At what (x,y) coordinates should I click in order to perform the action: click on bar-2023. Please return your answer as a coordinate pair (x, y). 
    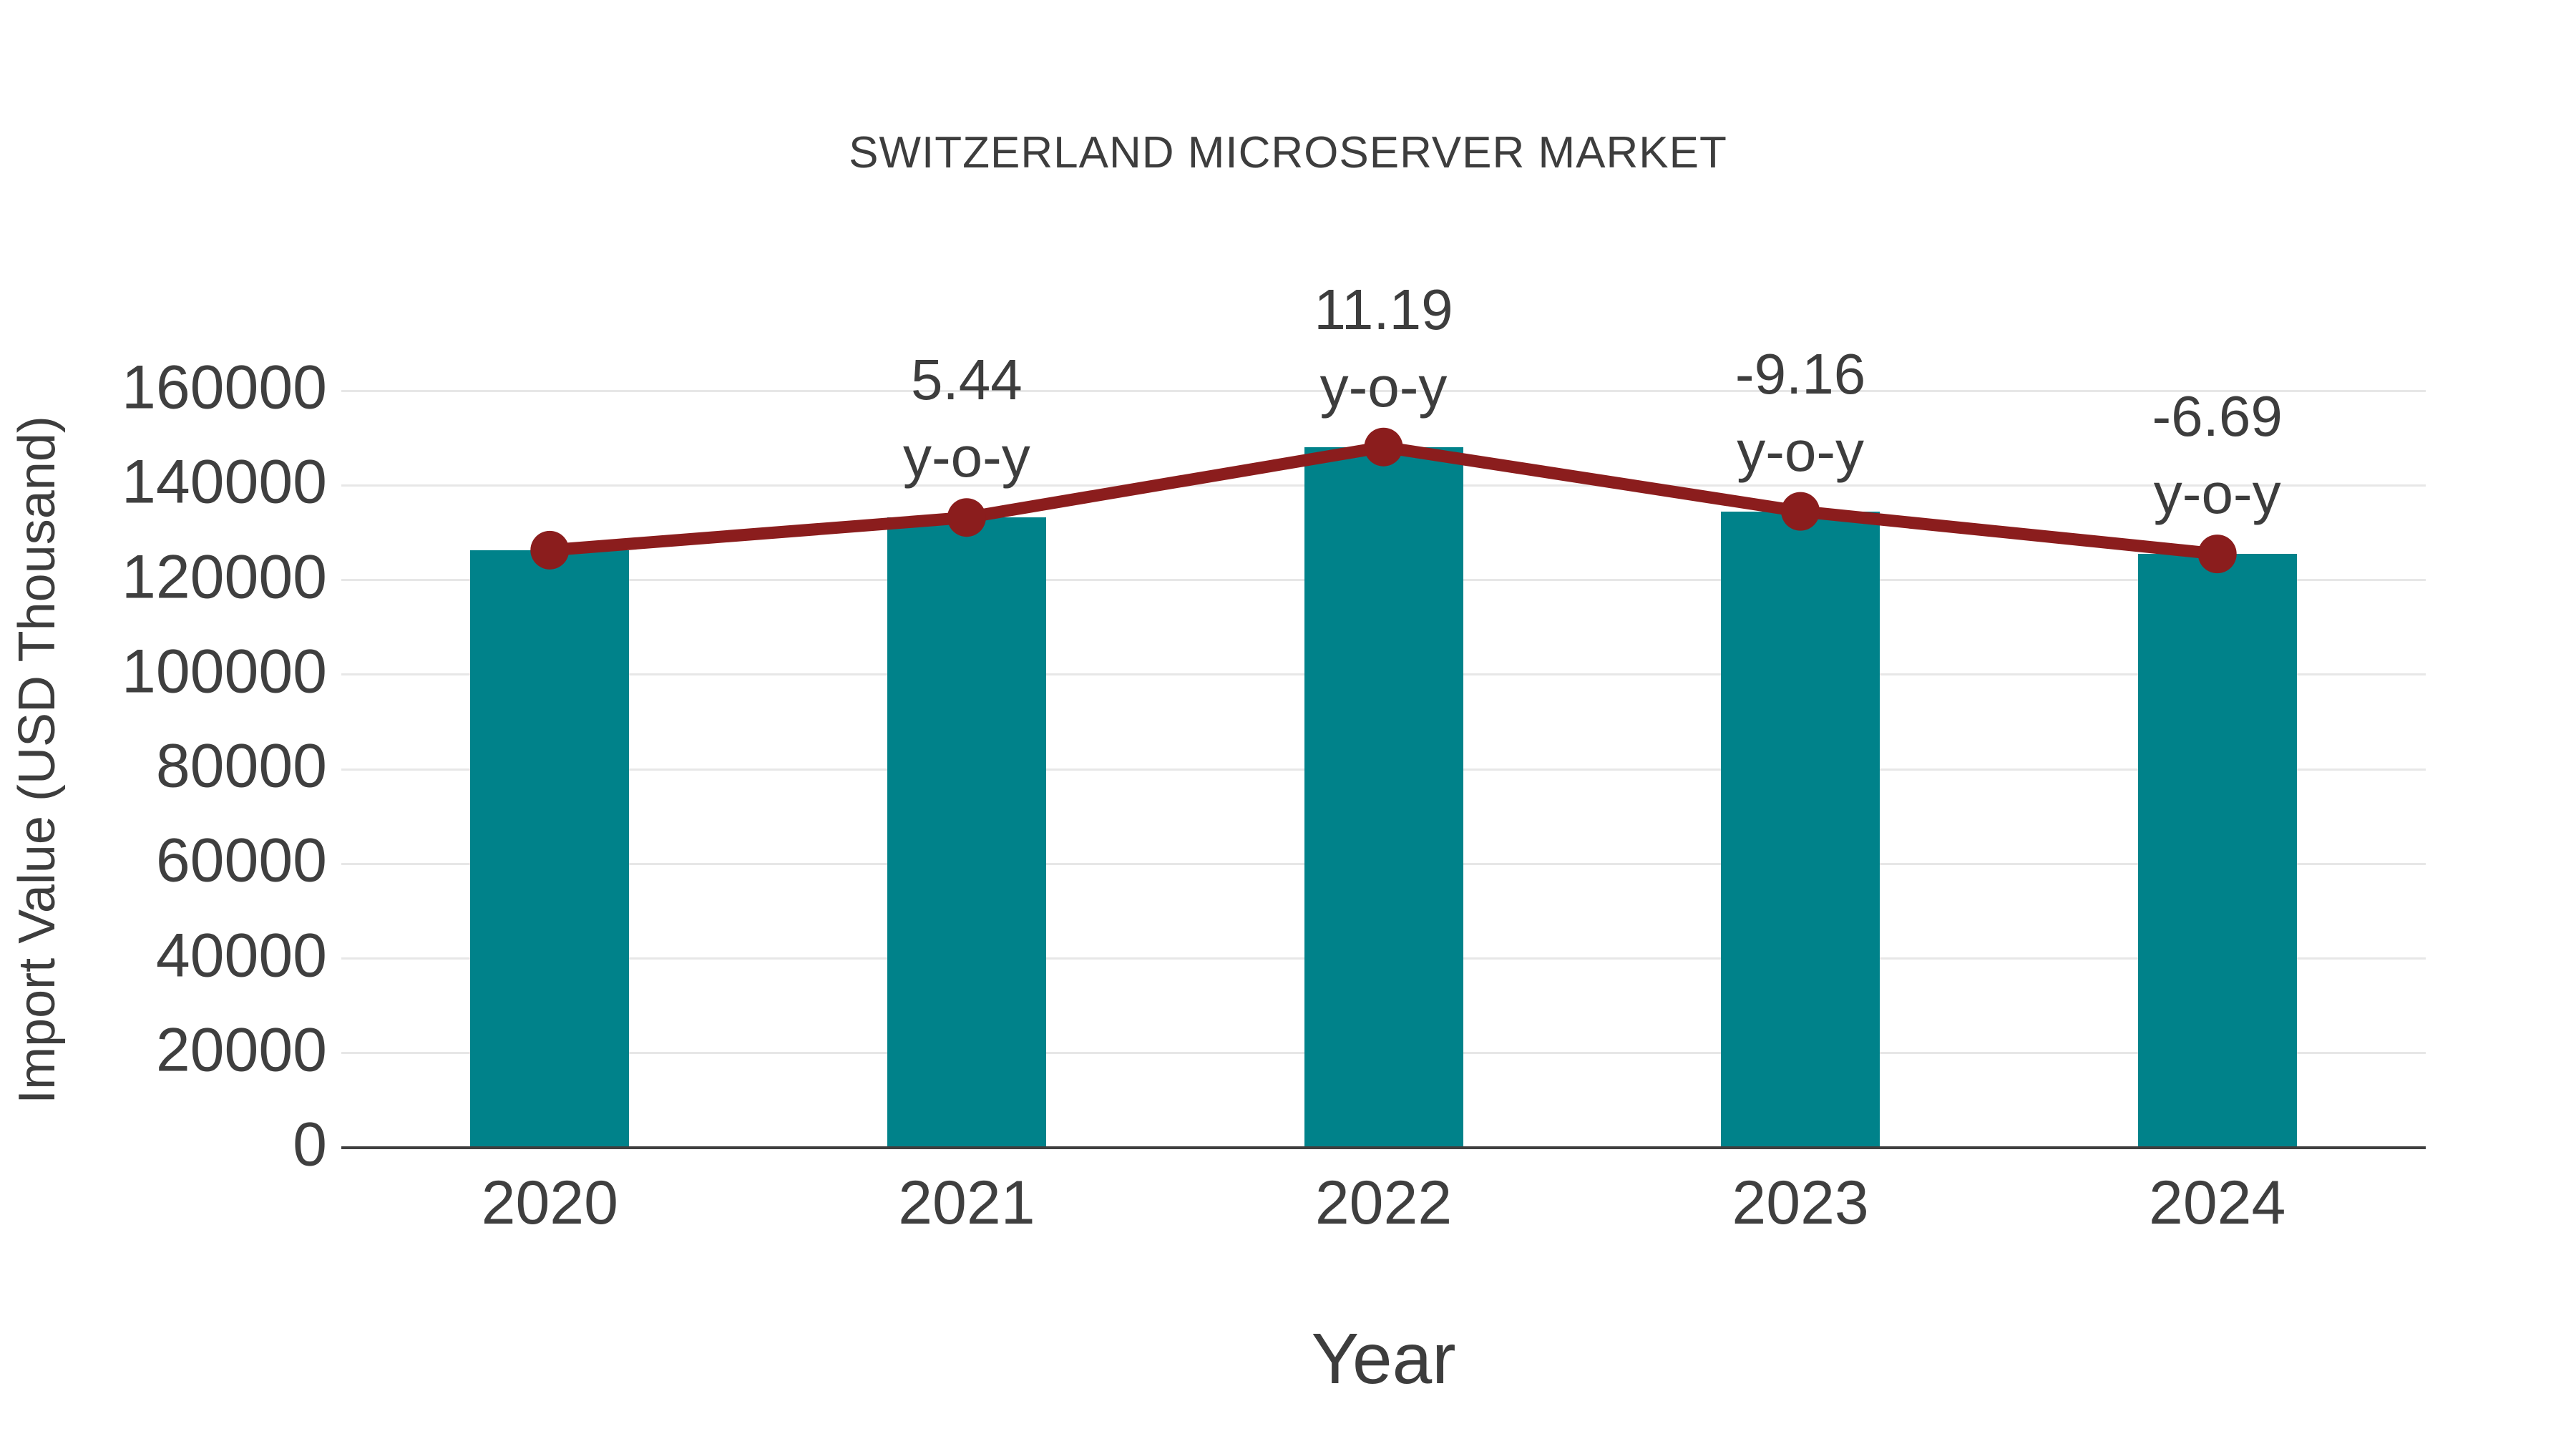
    Looking at the image, I should click on (1800, 829).